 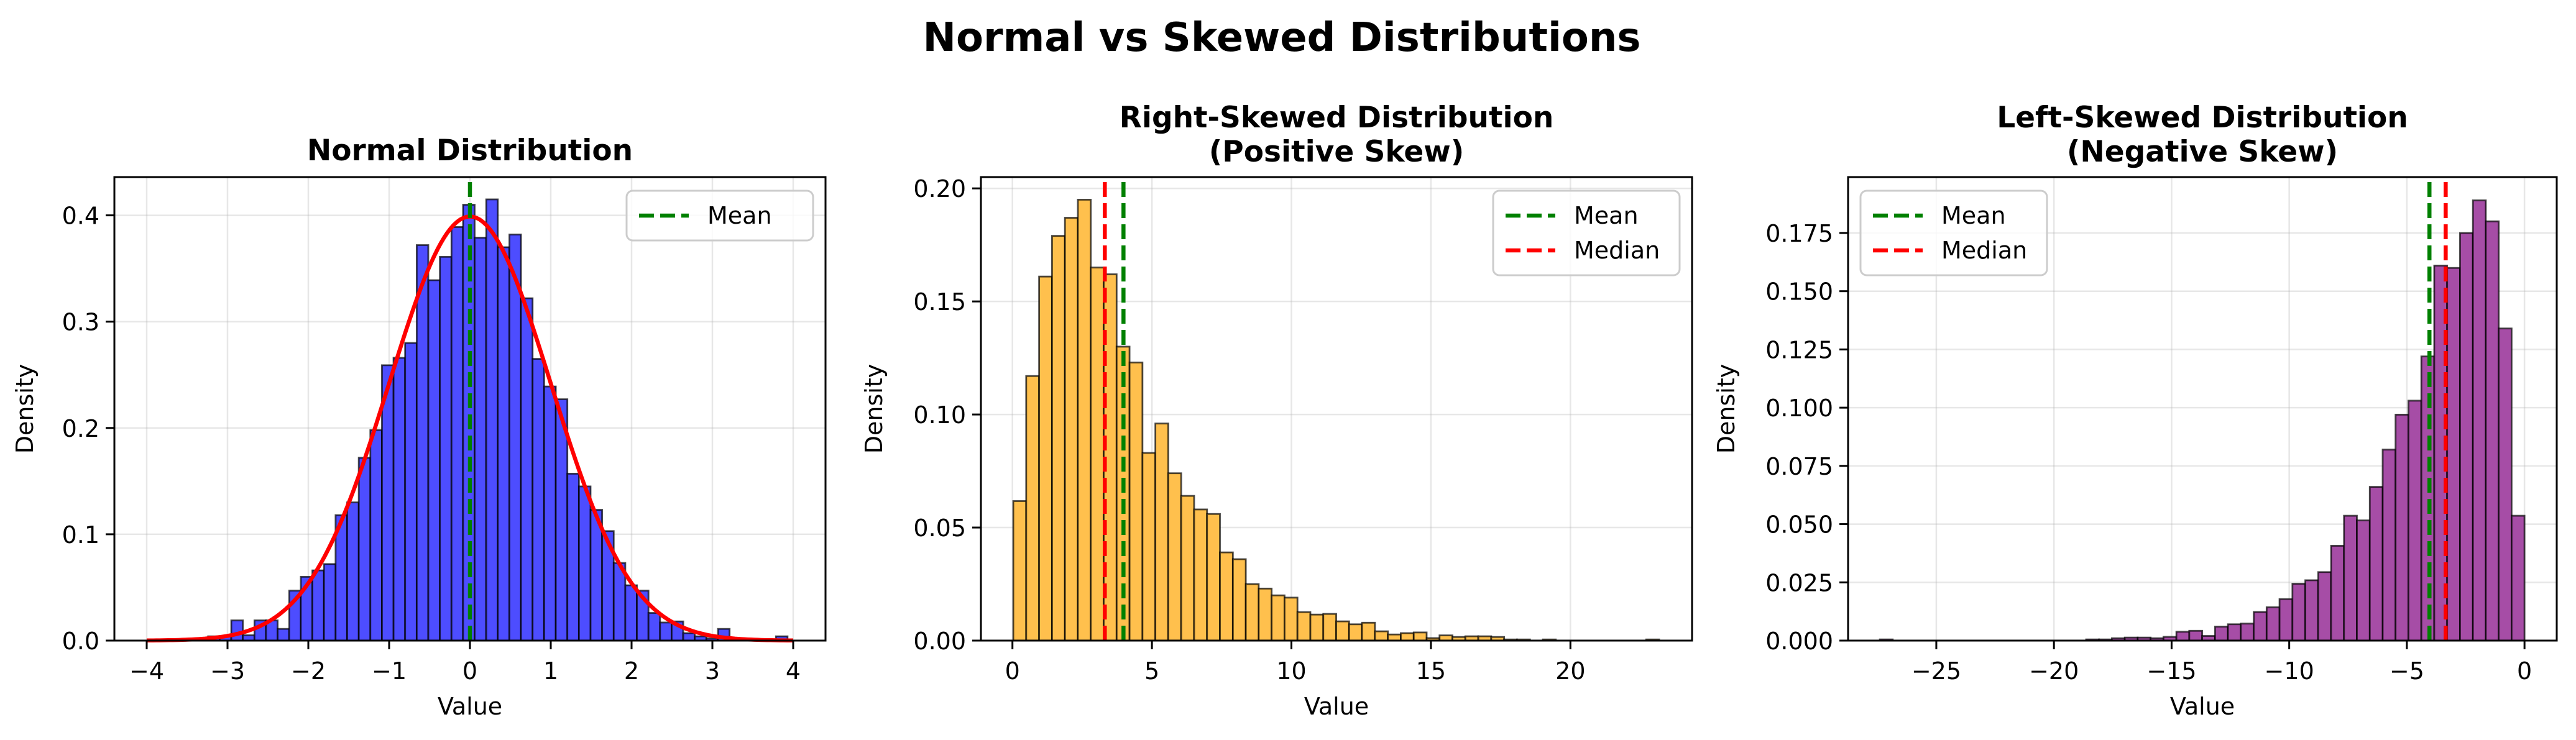 I want to click on x-tick-label: 2, so click(x=631, y=671).